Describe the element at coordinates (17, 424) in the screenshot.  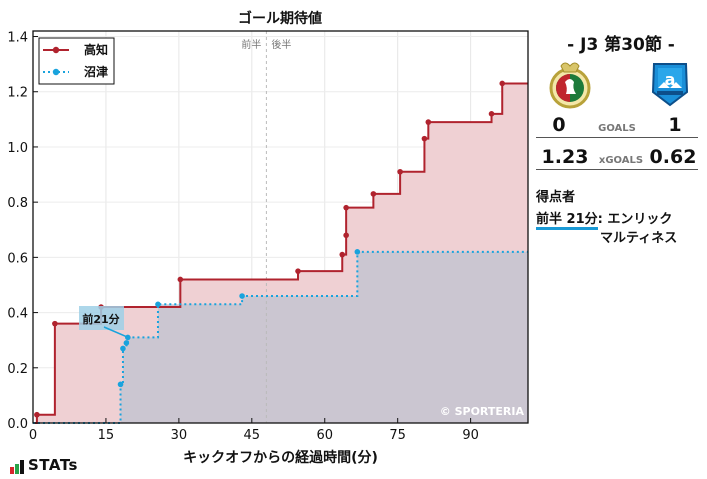
I see `svg-text: 0.0` at that location.